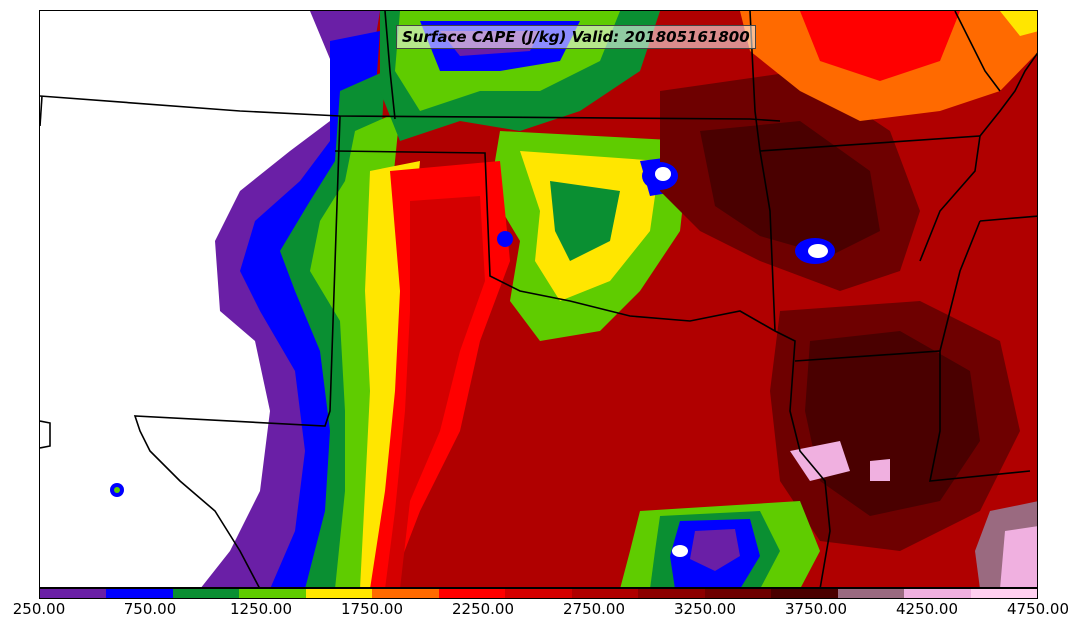  What do you see at coordinates (39, 609) in the screenshot?
I see `colorbar-tick-label: 250.00` at bounding box center [39, 609].